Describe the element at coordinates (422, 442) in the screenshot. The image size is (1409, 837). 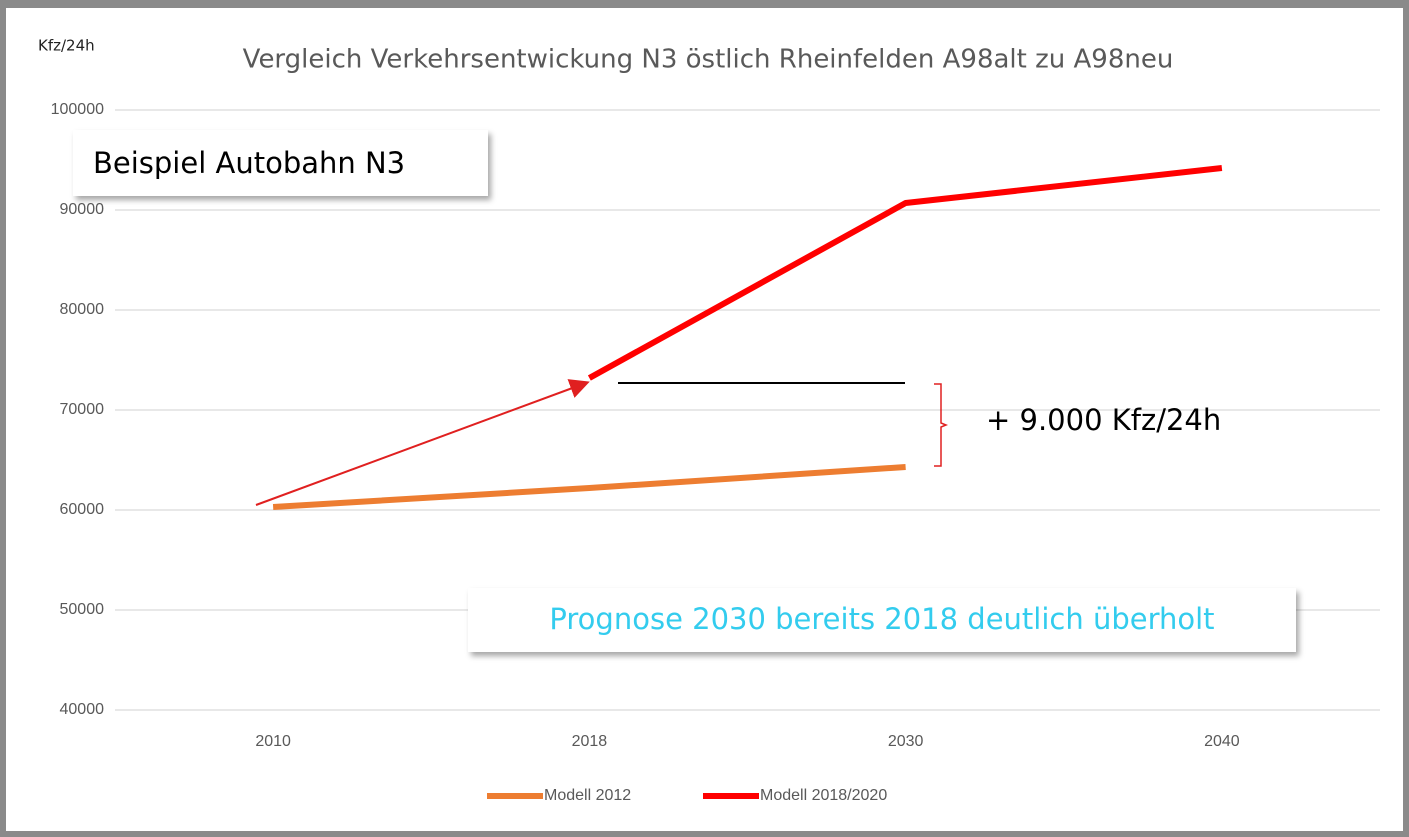
I see `arrow` at that location.